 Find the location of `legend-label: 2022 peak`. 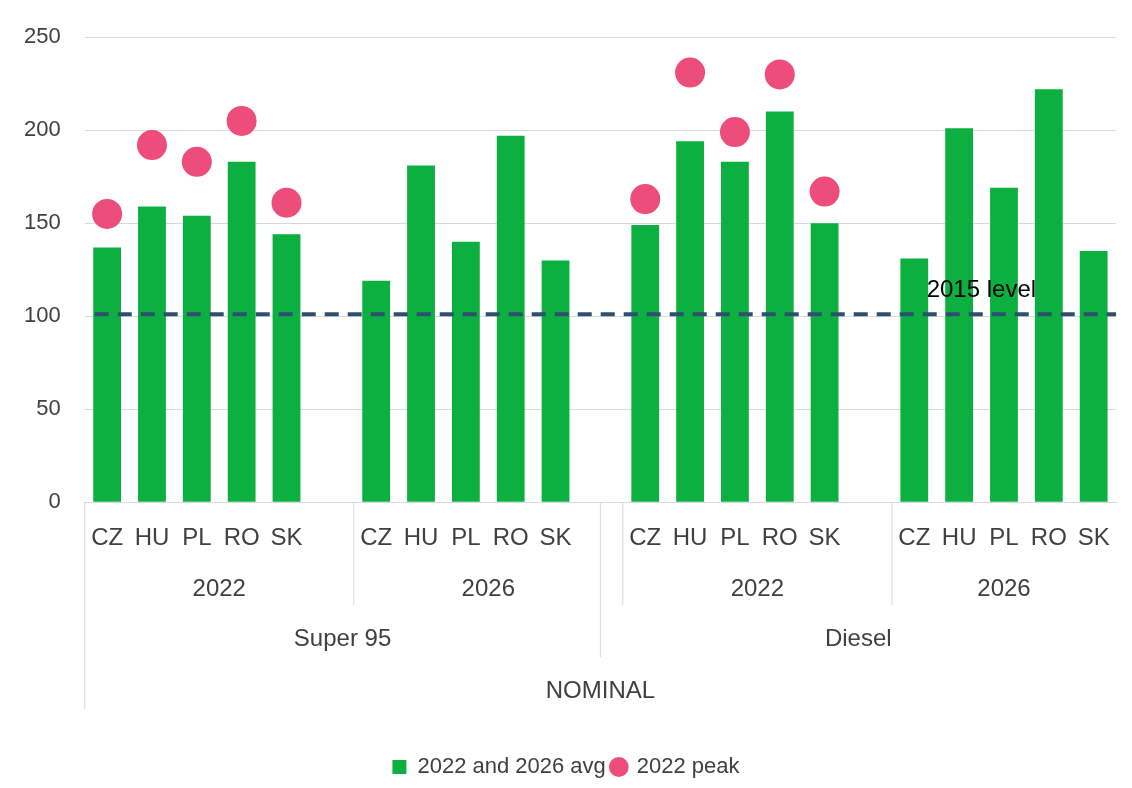

legend-label: 2022 peak is located at coordinates (688, 766).